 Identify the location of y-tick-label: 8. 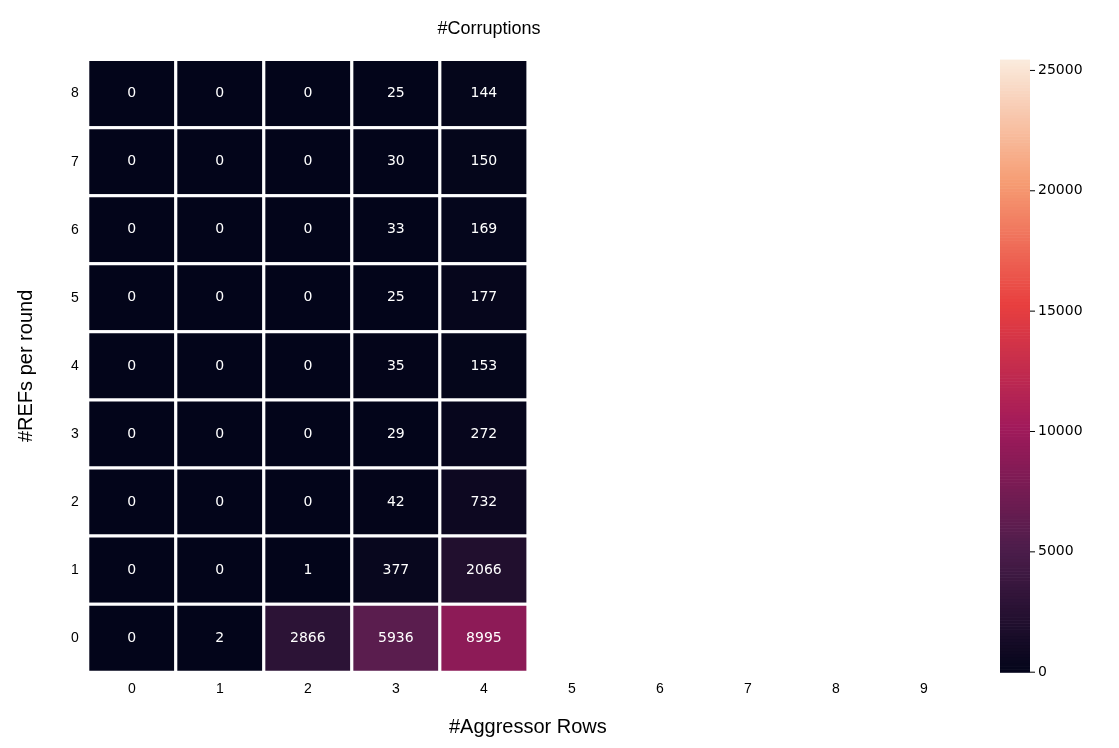
(74, 92).